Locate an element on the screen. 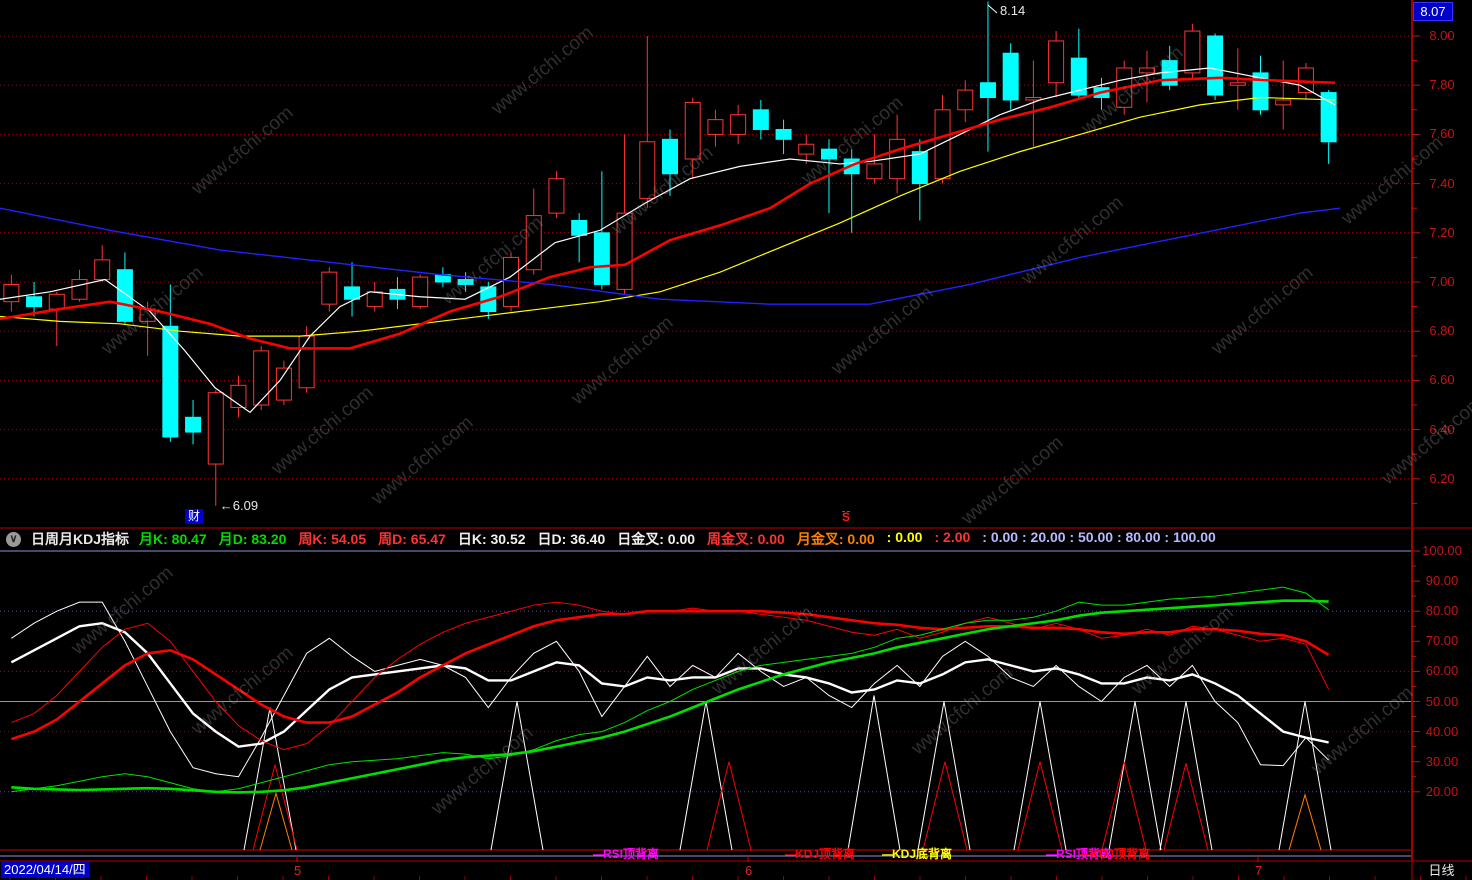  indicator-field: : 2.00 is located at coordinates (952, 537).